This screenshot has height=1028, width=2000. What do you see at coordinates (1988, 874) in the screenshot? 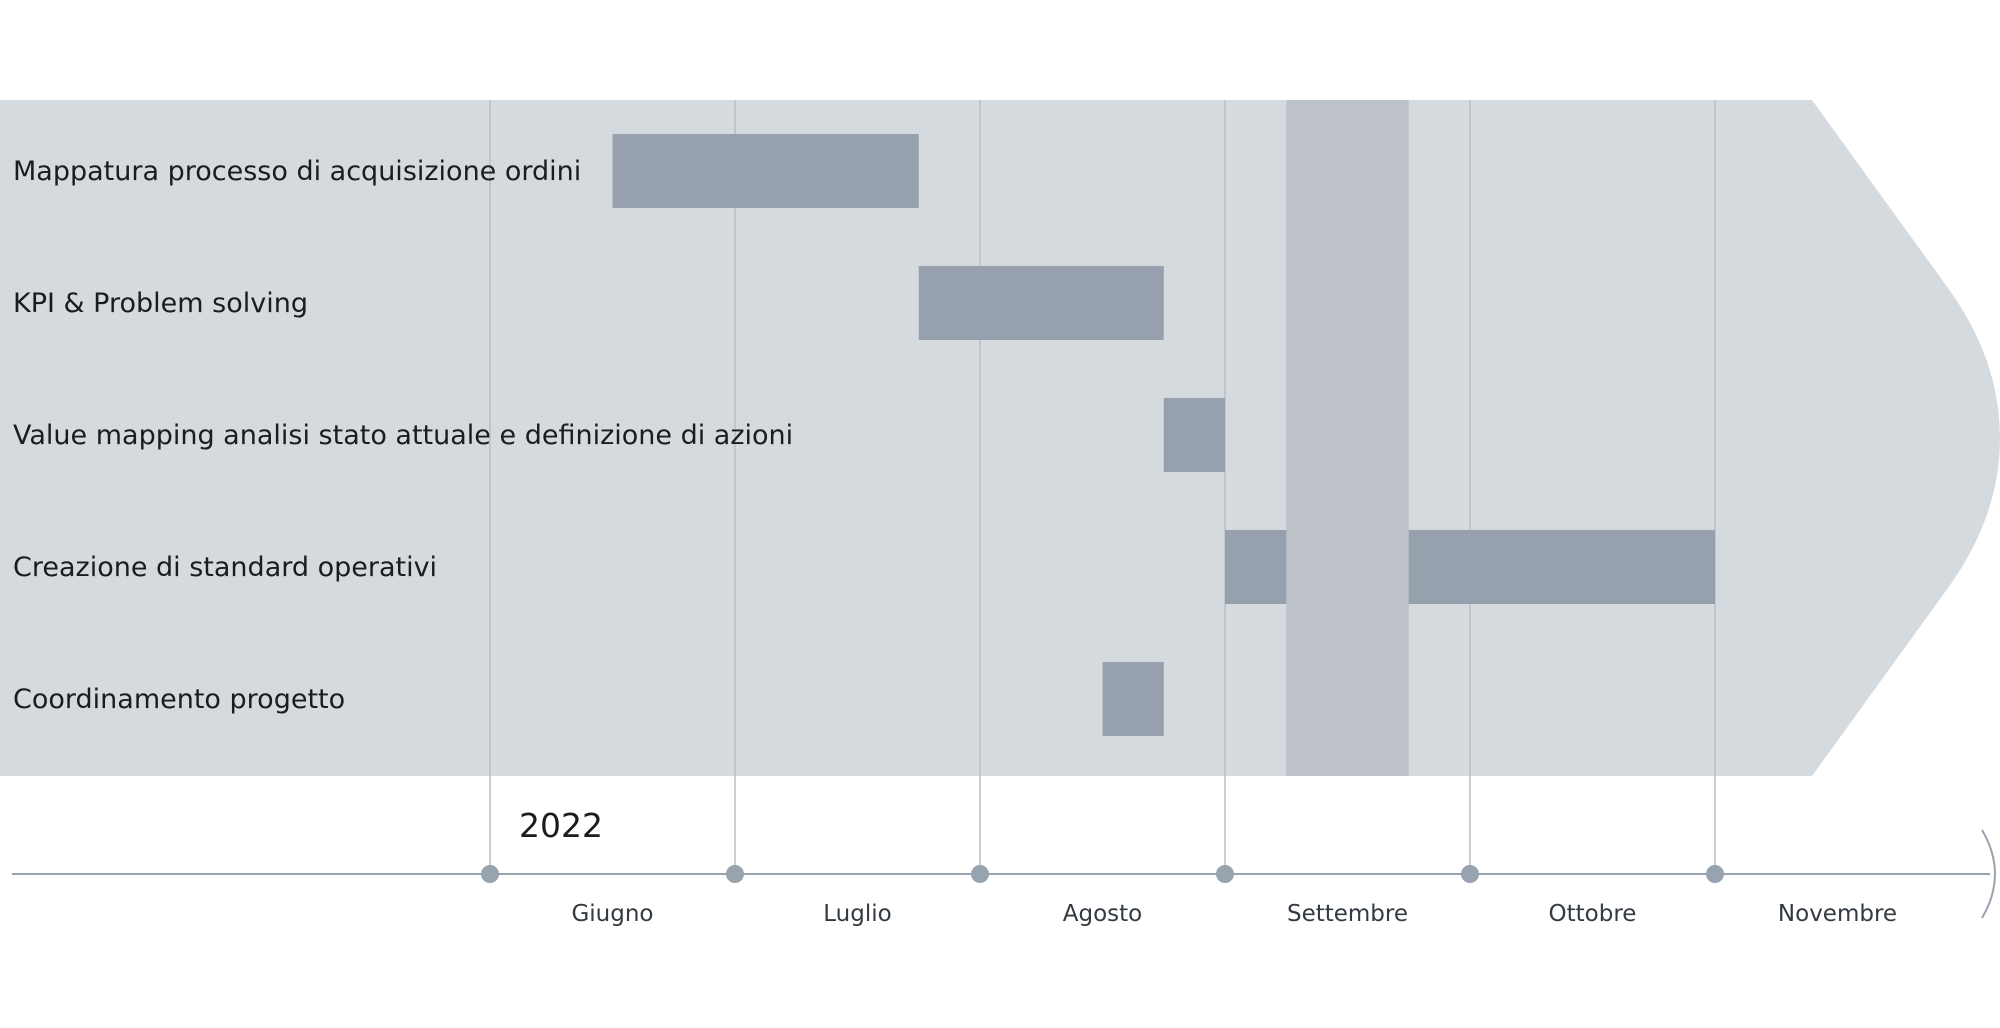
I see `timeline-arrow-head` at bounding box center [1988, 874].